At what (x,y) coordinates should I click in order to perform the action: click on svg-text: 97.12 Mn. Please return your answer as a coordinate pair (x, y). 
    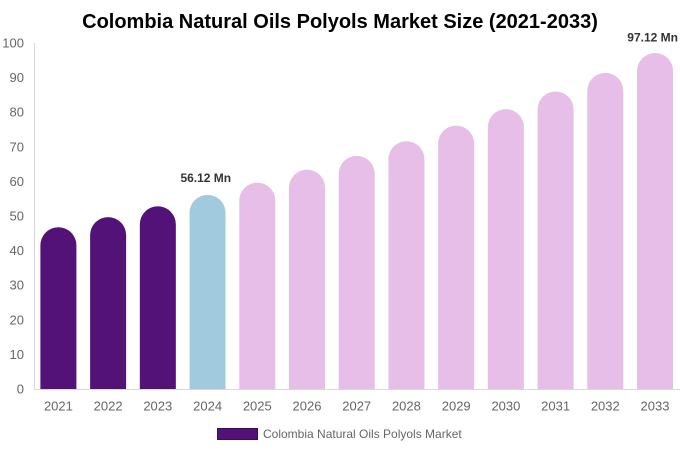
    Looking at the image, I should click on (652, 38).